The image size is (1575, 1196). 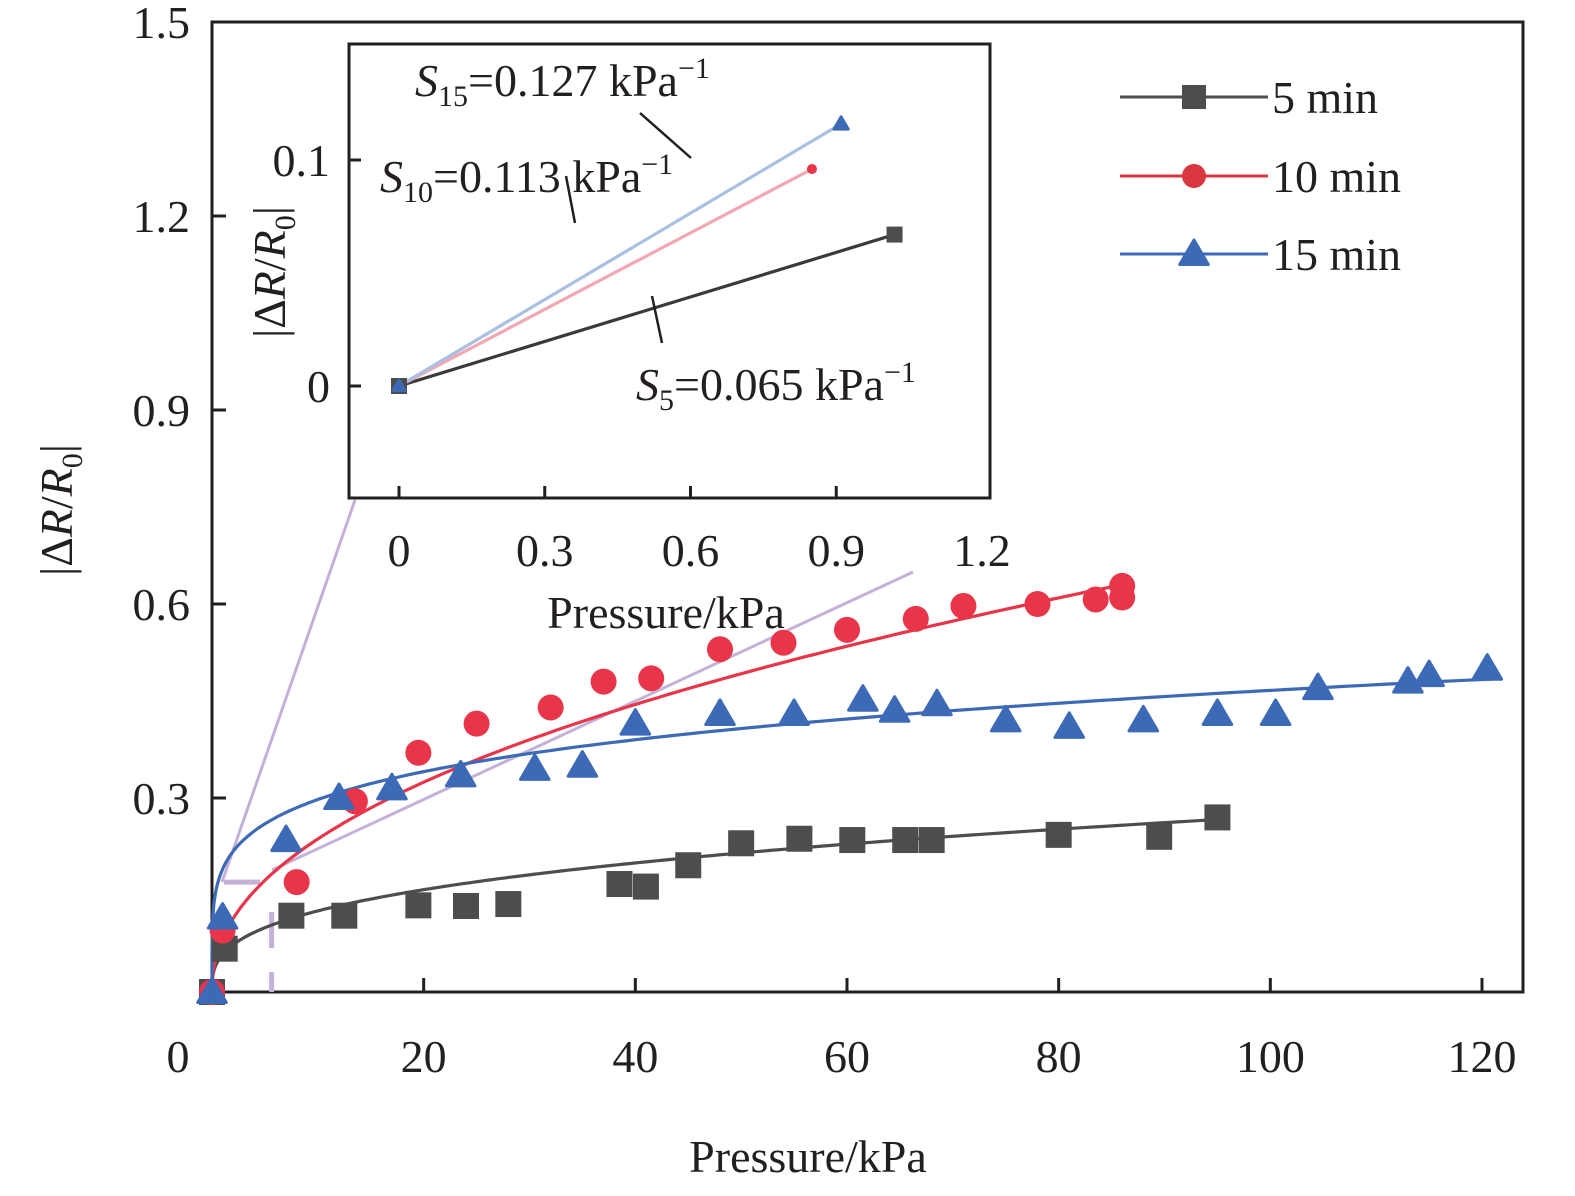 I want to click on inset-point-10-min, so click(x=811, y=169).